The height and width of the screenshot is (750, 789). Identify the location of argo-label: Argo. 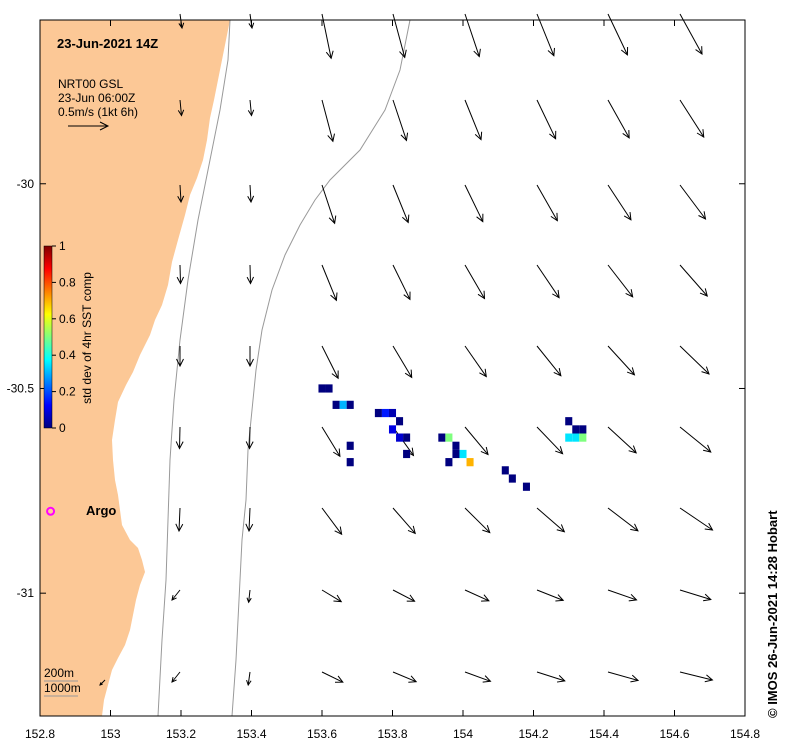
(101, 510).